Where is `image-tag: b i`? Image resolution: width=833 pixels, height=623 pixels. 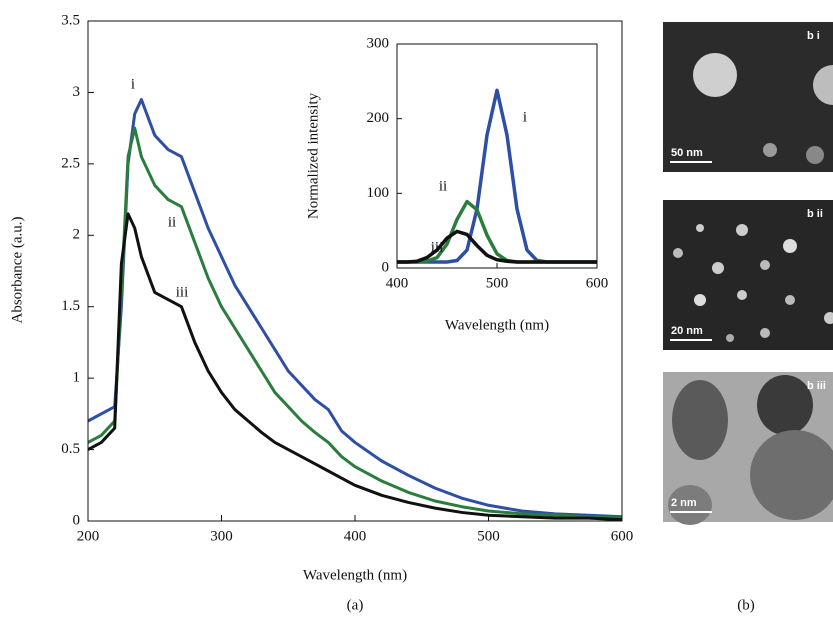
image-tag: b i is located at coordinates (813, 36).